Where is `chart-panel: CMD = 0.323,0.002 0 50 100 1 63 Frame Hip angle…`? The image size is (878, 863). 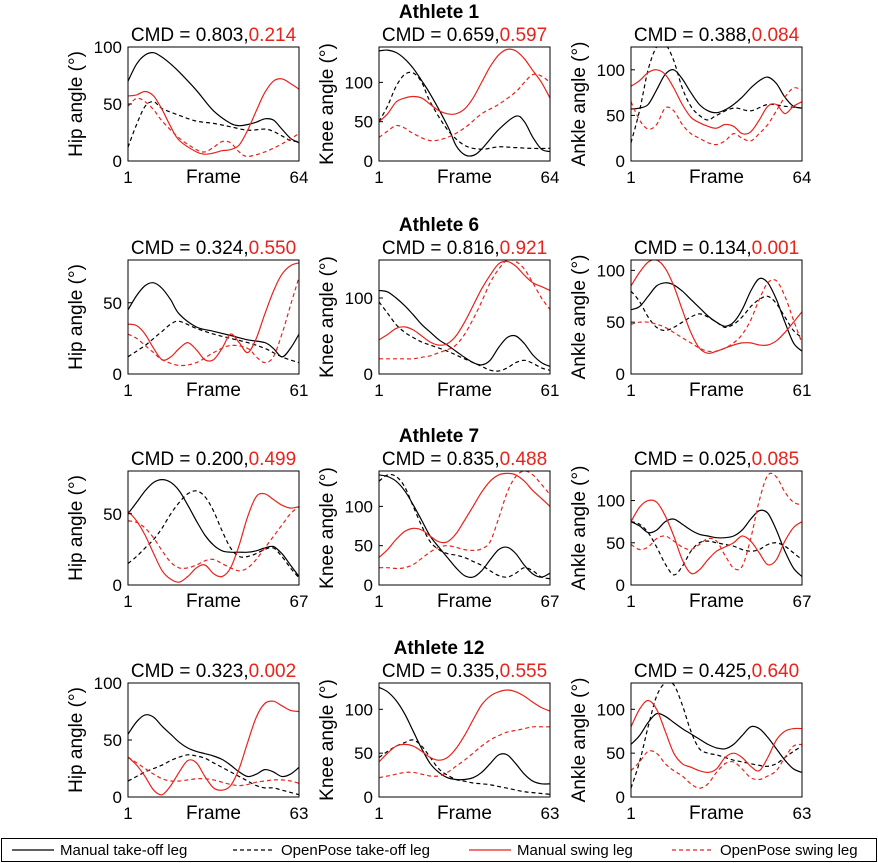
chart-panel: CMD = 0.323,0.002 0 50 100 1 63 Frame Hip angle… is located at coordinates (187, 742).